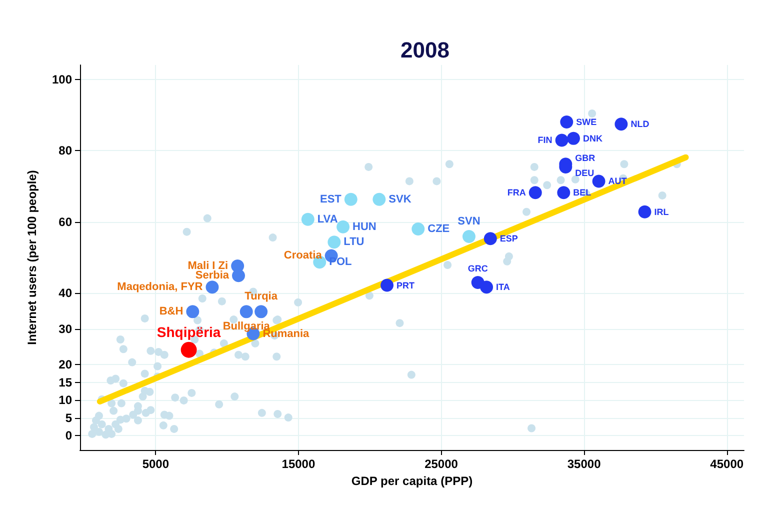 Image resolution: width=759 pixels, height=512 pixels. What do you see at coordinates (156, 464) in the screenshot?
I see `x-tick-label: 5000` at bounding box center [156, 464].